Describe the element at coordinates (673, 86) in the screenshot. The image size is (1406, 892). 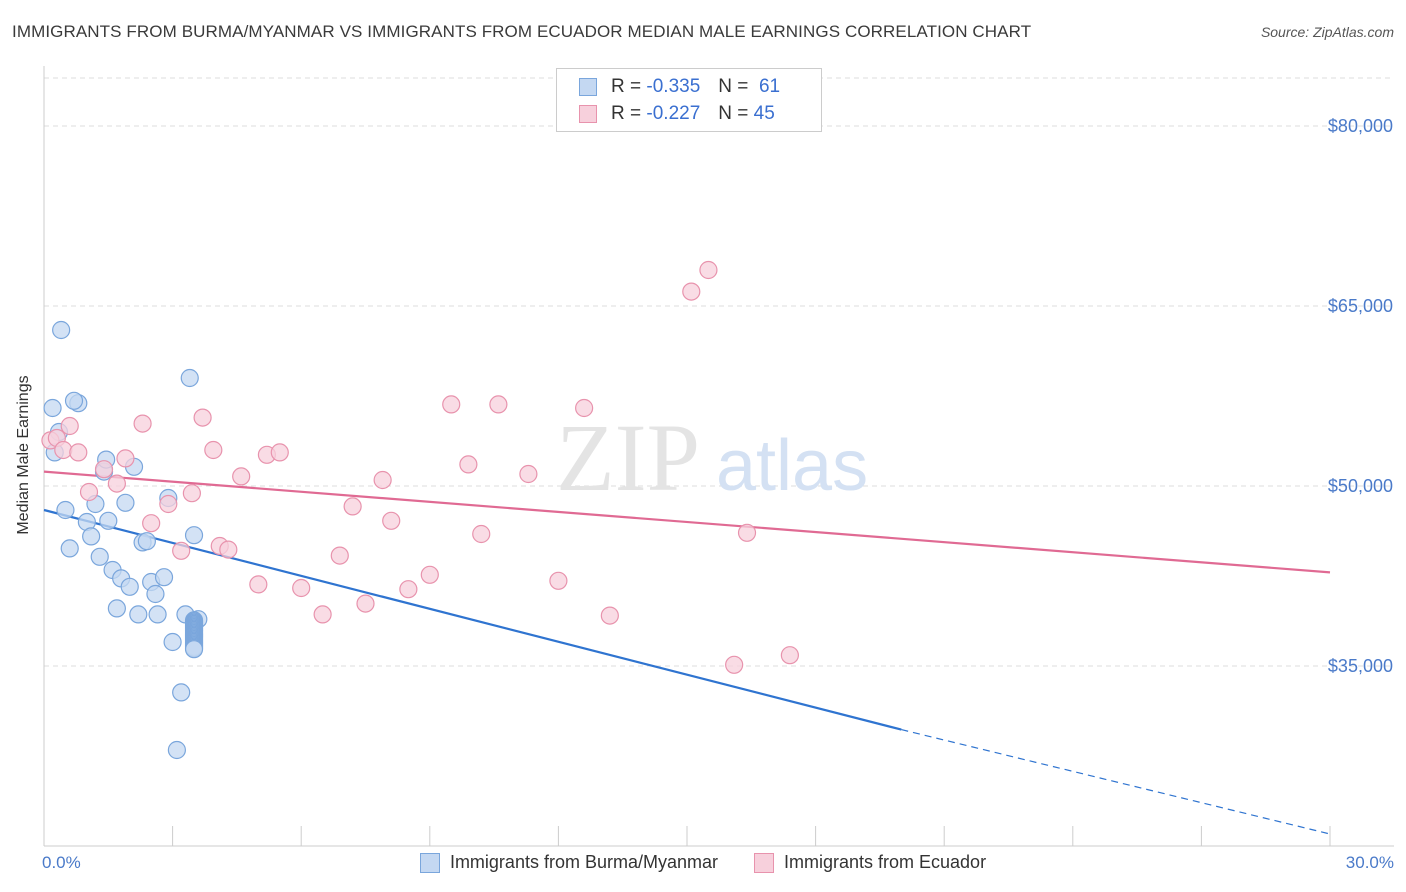
I see `legend-r-value: -0.335` at that location.